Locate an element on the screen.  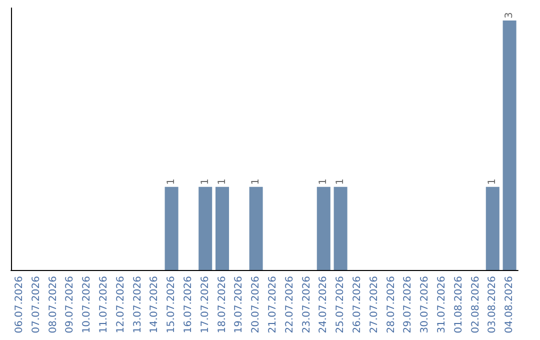
data-label: 3 is located at coordinates (510, 15).